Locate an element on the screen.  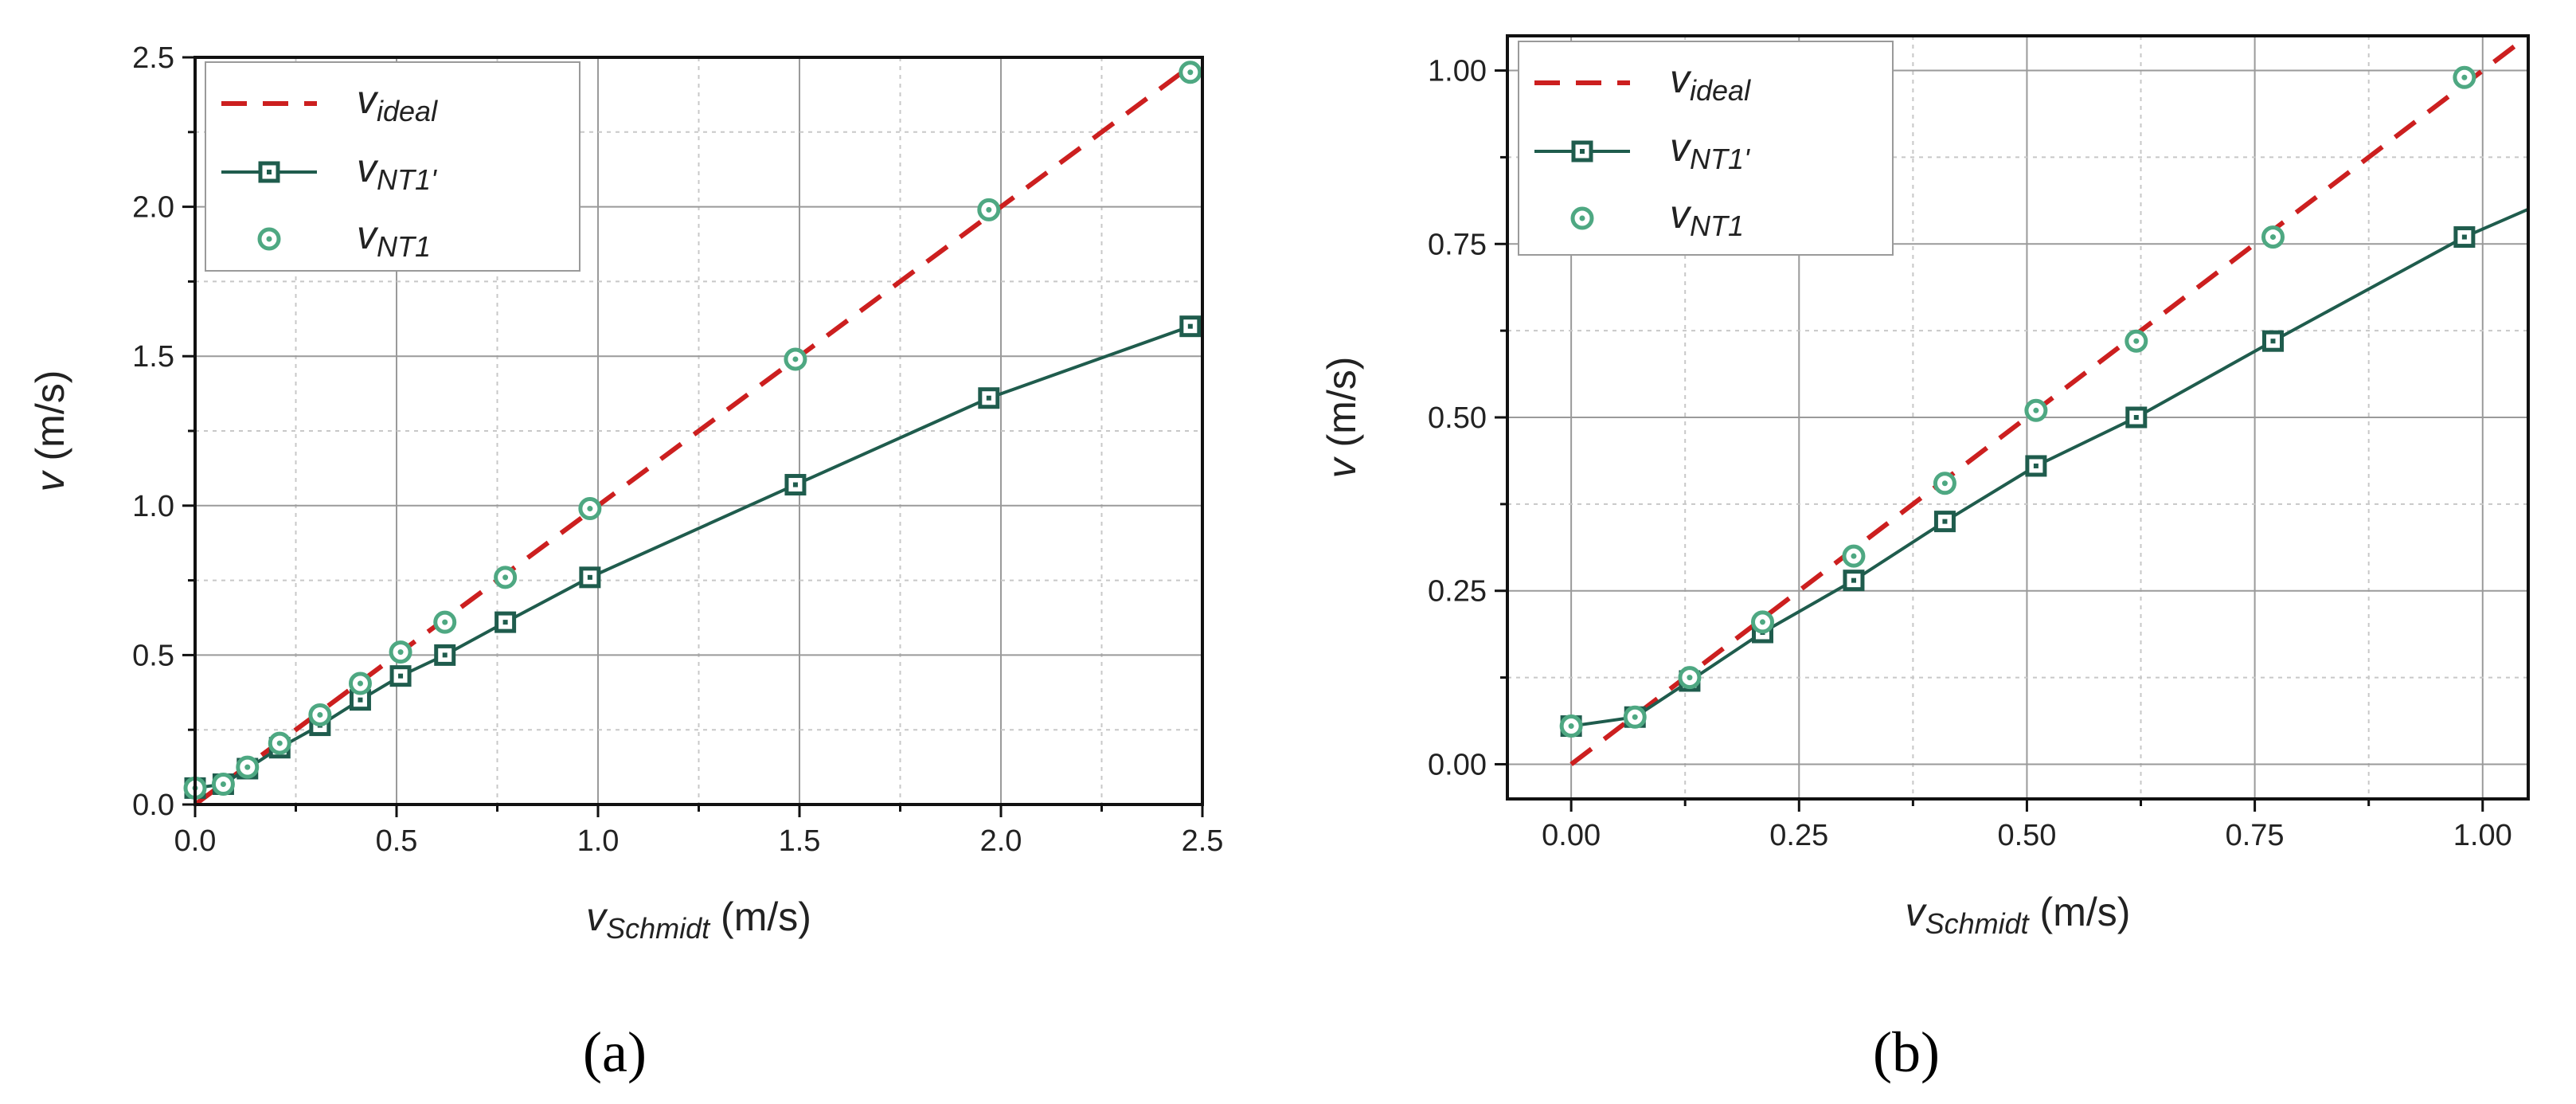
x-tick-label: 0.5 is located at coordinates (397, 841).